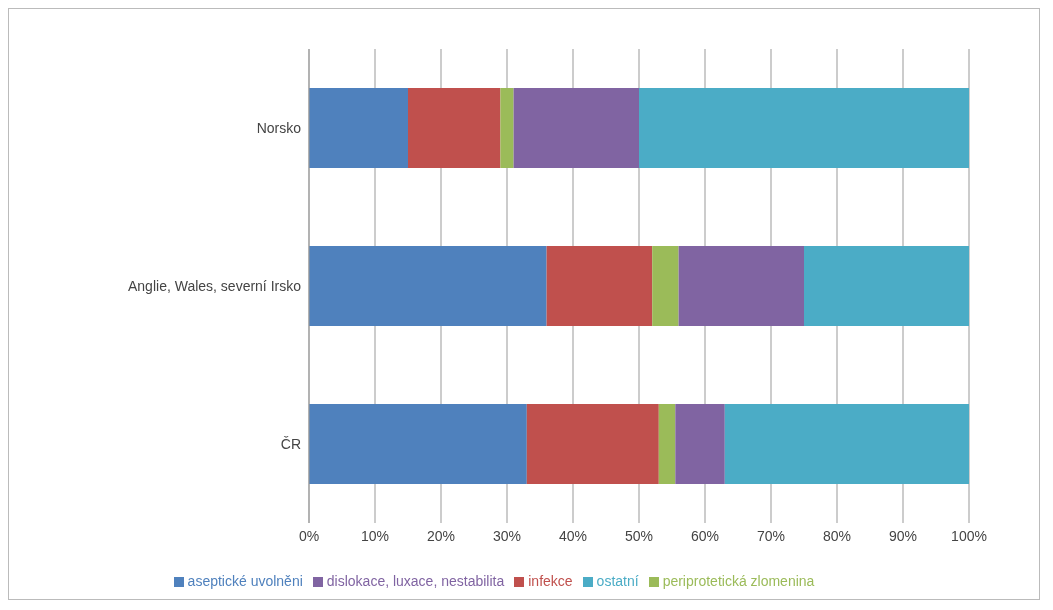 Image resolution: width=1053 pixels, height=610 pixels. Describe the element at coordinates (705, 535) in the screenshot. I see `x-tick-label: 60%` at that location.